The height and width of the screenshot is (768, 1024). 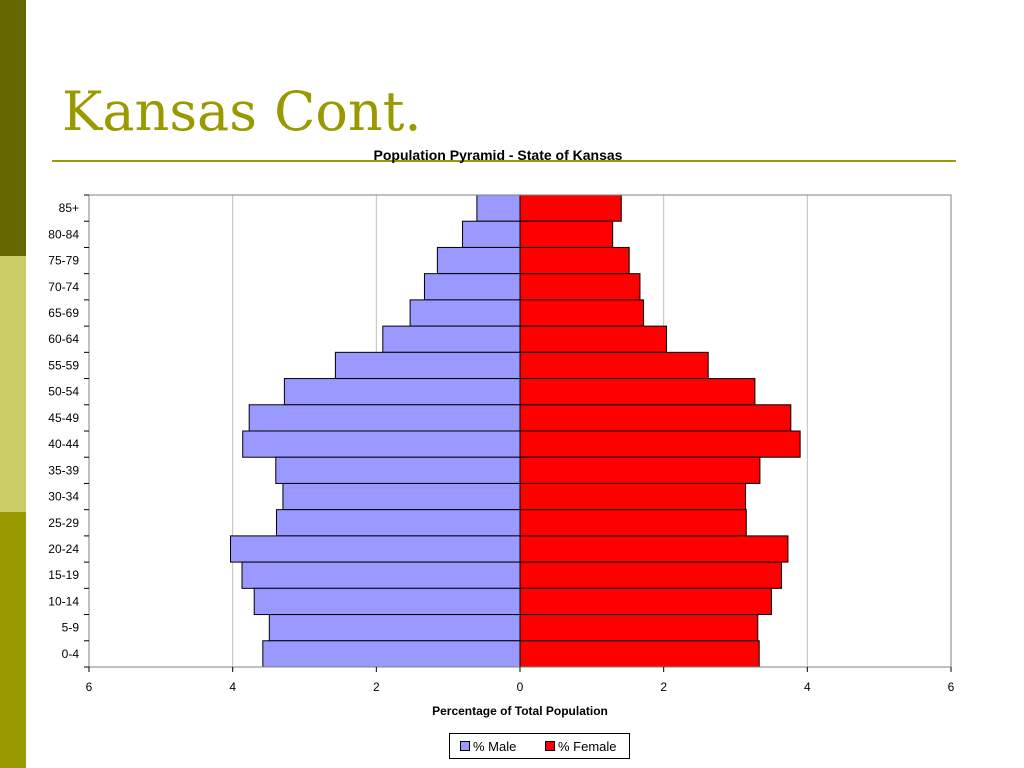 What do you see at coordinates (951, 687) in the screenshot?
I see `x-tick-label-6: 6` at bounding box center [951, 687].